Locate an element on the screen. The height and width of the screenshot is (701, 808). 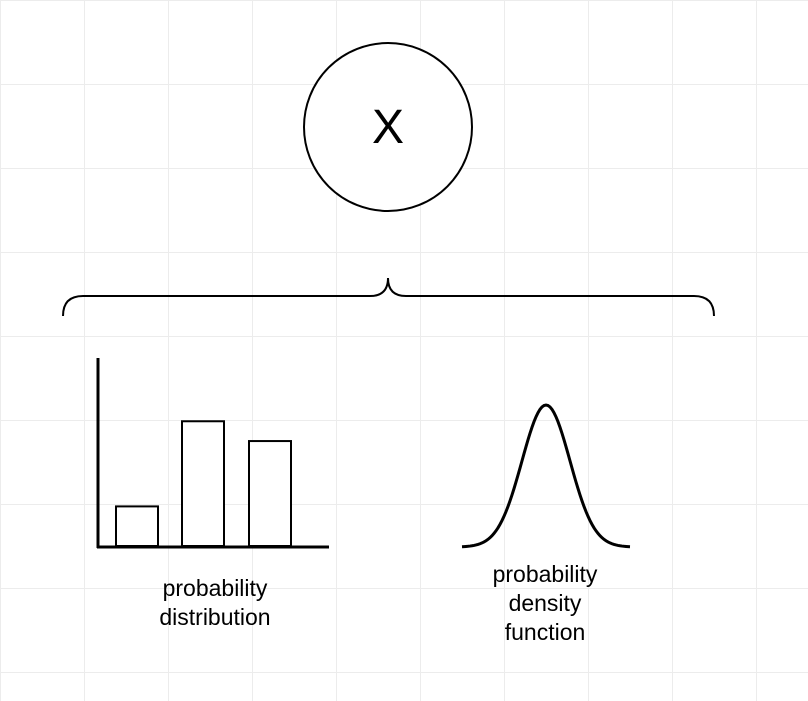
density-caption-line: density is located at coordinates (545, 603).